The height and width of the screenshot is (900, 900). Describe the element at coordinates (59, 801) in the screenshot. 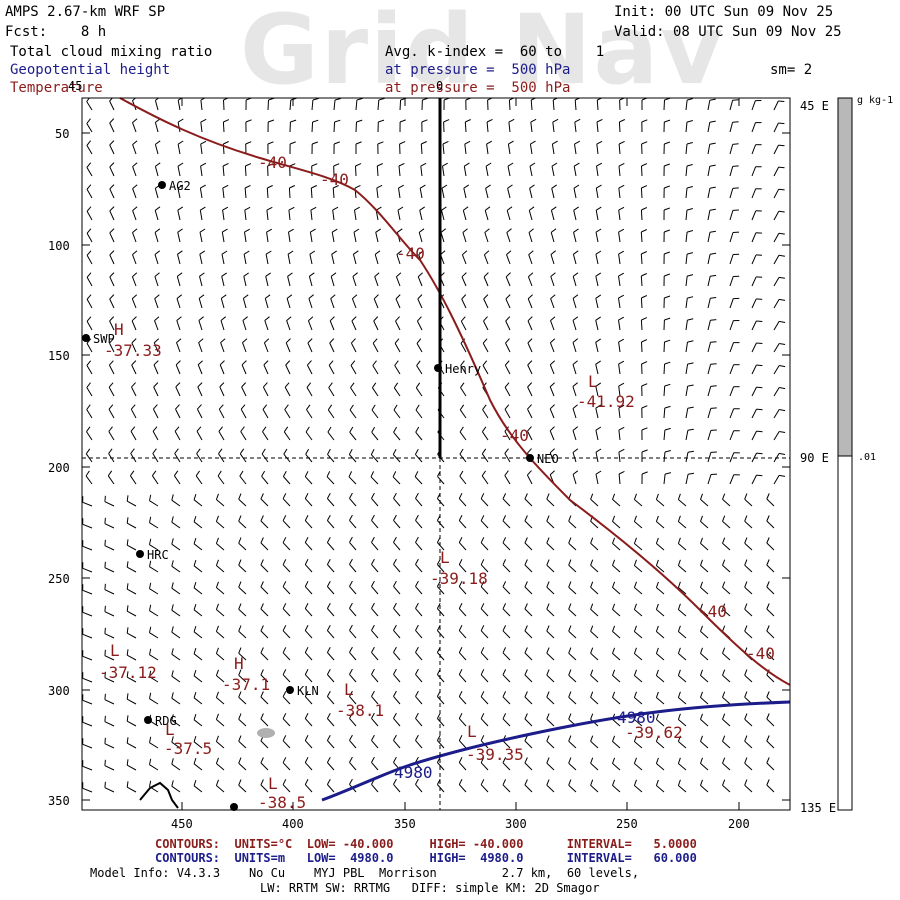

I see `y-tick-350: 350` at that location.